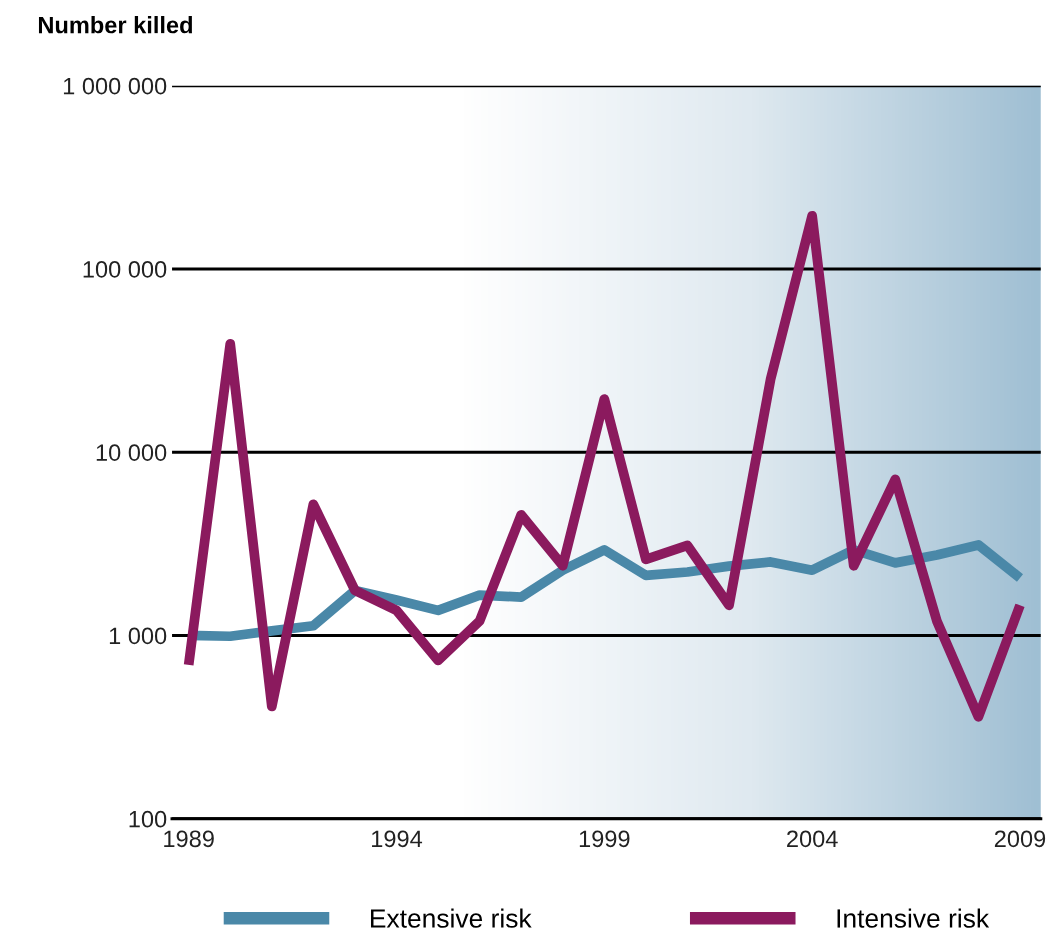 This screenshot has height=952, width=1062. I want to click on x-tick-label: 2009, so click(1020, 839).